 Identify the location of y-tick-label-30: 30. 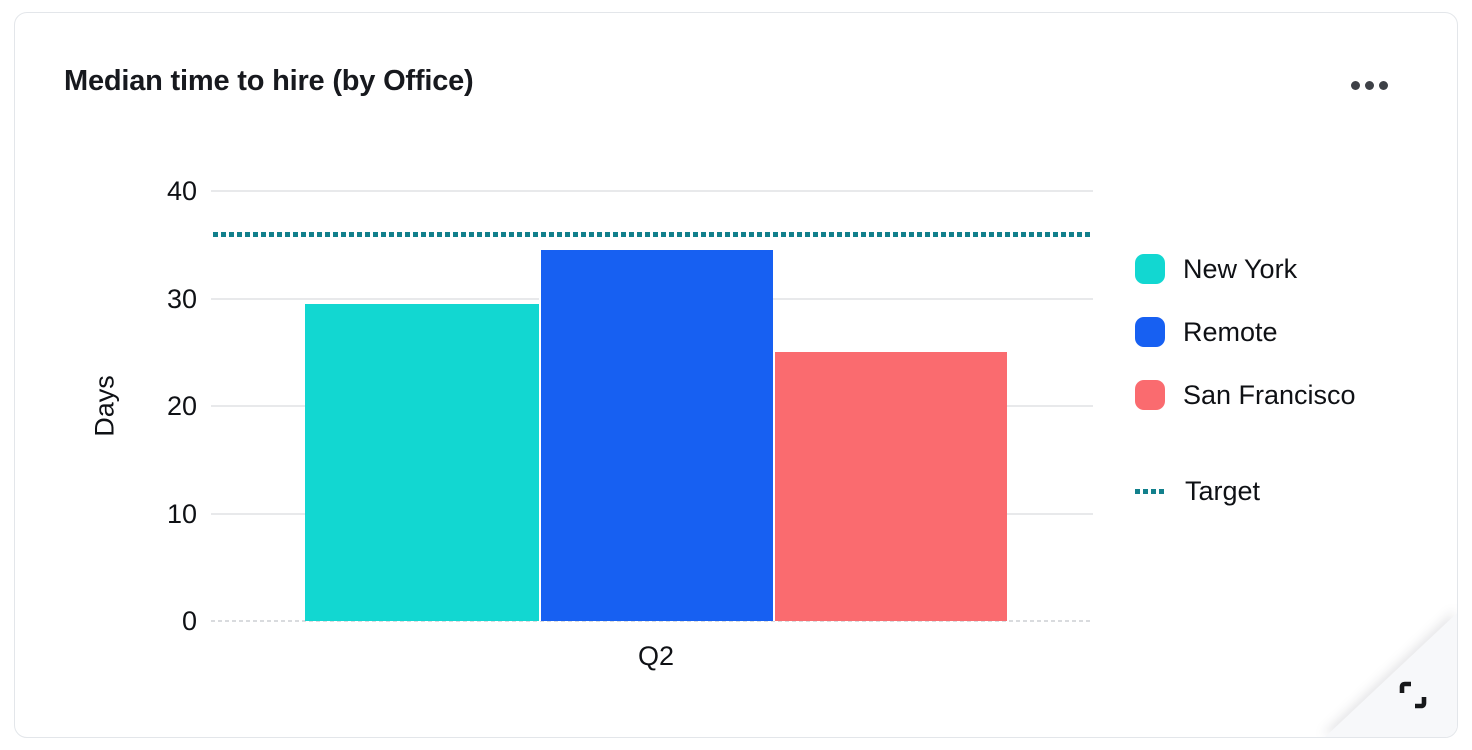
(181, 298).